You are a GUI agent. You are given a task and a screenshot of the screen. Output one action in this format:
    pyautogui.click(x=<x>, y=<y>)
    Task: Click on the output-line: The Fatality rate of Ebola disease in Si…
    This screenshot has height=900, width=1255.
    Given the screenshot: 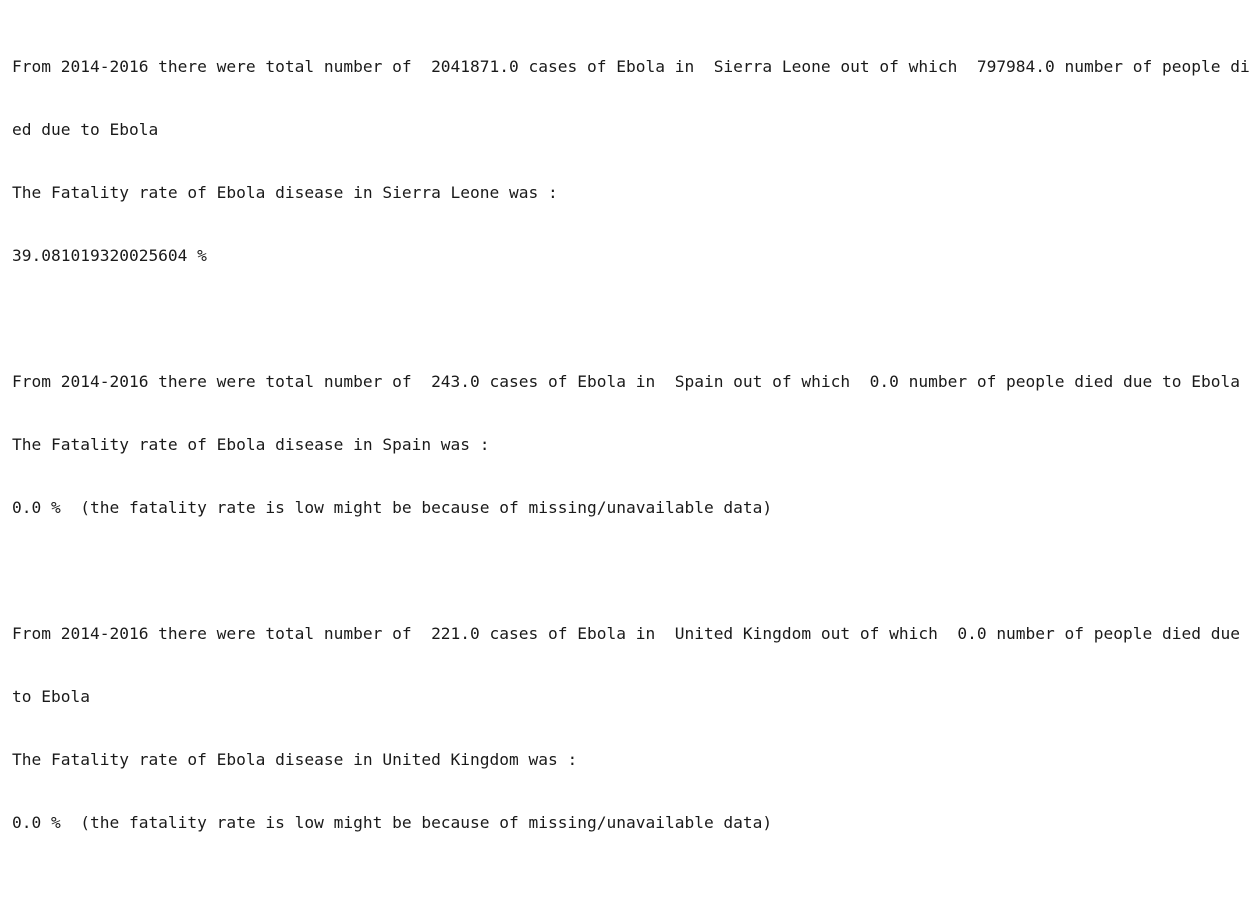 What is the action you would take?
    pyautogui.click(x=628, y=192)
    